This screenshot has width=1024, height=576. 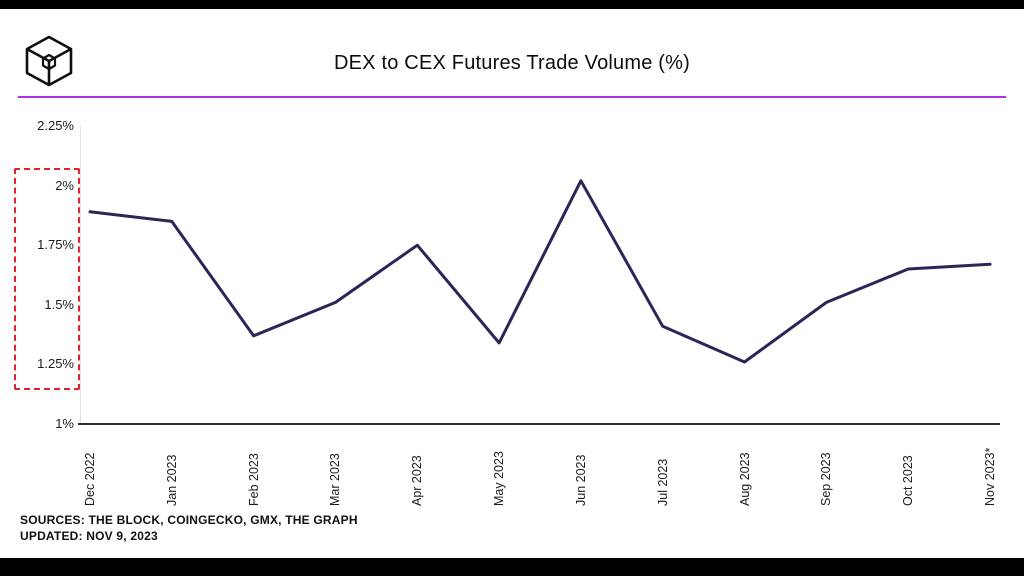 I want to click on bottom-black-bar, so click(x=512, y=567).